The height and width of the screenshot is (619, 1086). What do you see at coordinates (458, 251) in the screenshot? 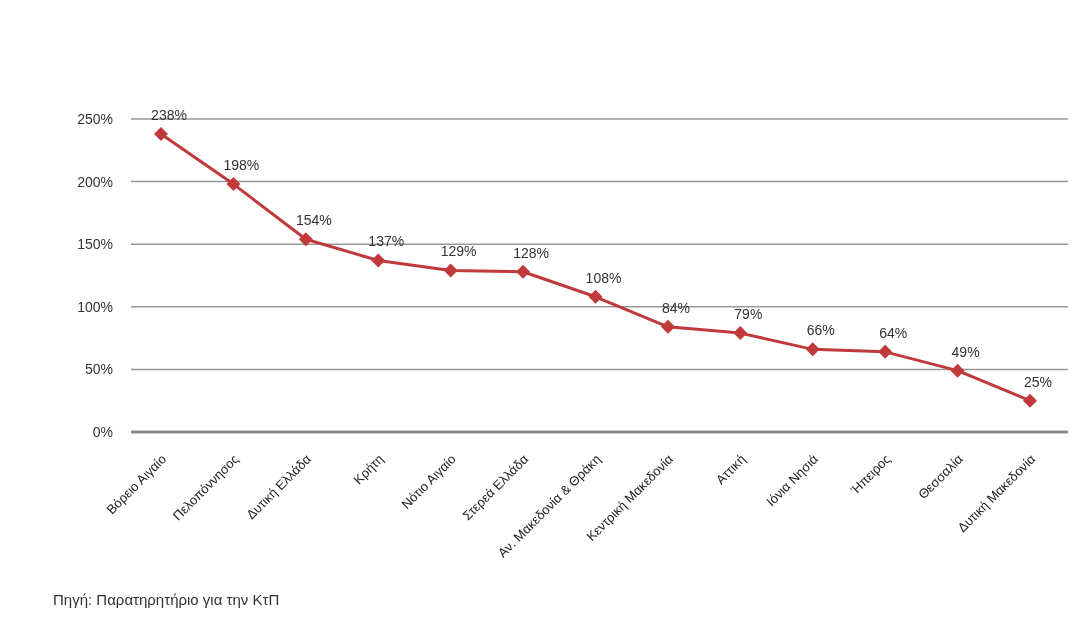
I see `data-label: 129%` at bounding box center [458, 251].